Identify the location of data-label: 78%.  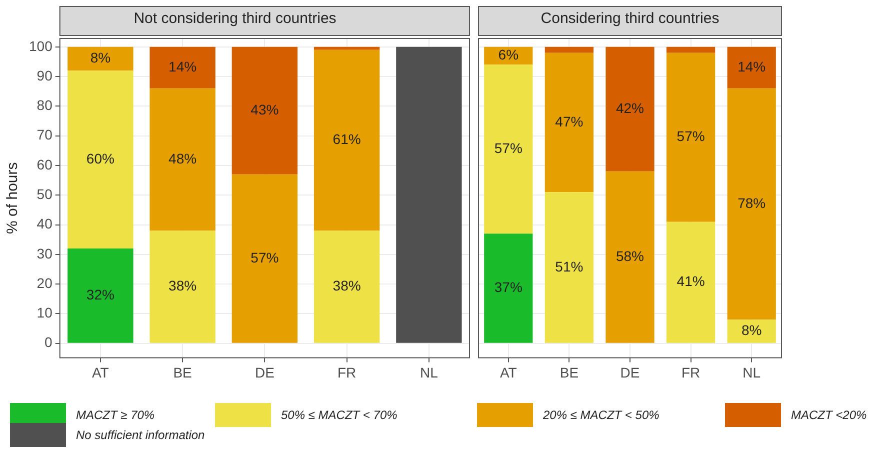
(752, 202).